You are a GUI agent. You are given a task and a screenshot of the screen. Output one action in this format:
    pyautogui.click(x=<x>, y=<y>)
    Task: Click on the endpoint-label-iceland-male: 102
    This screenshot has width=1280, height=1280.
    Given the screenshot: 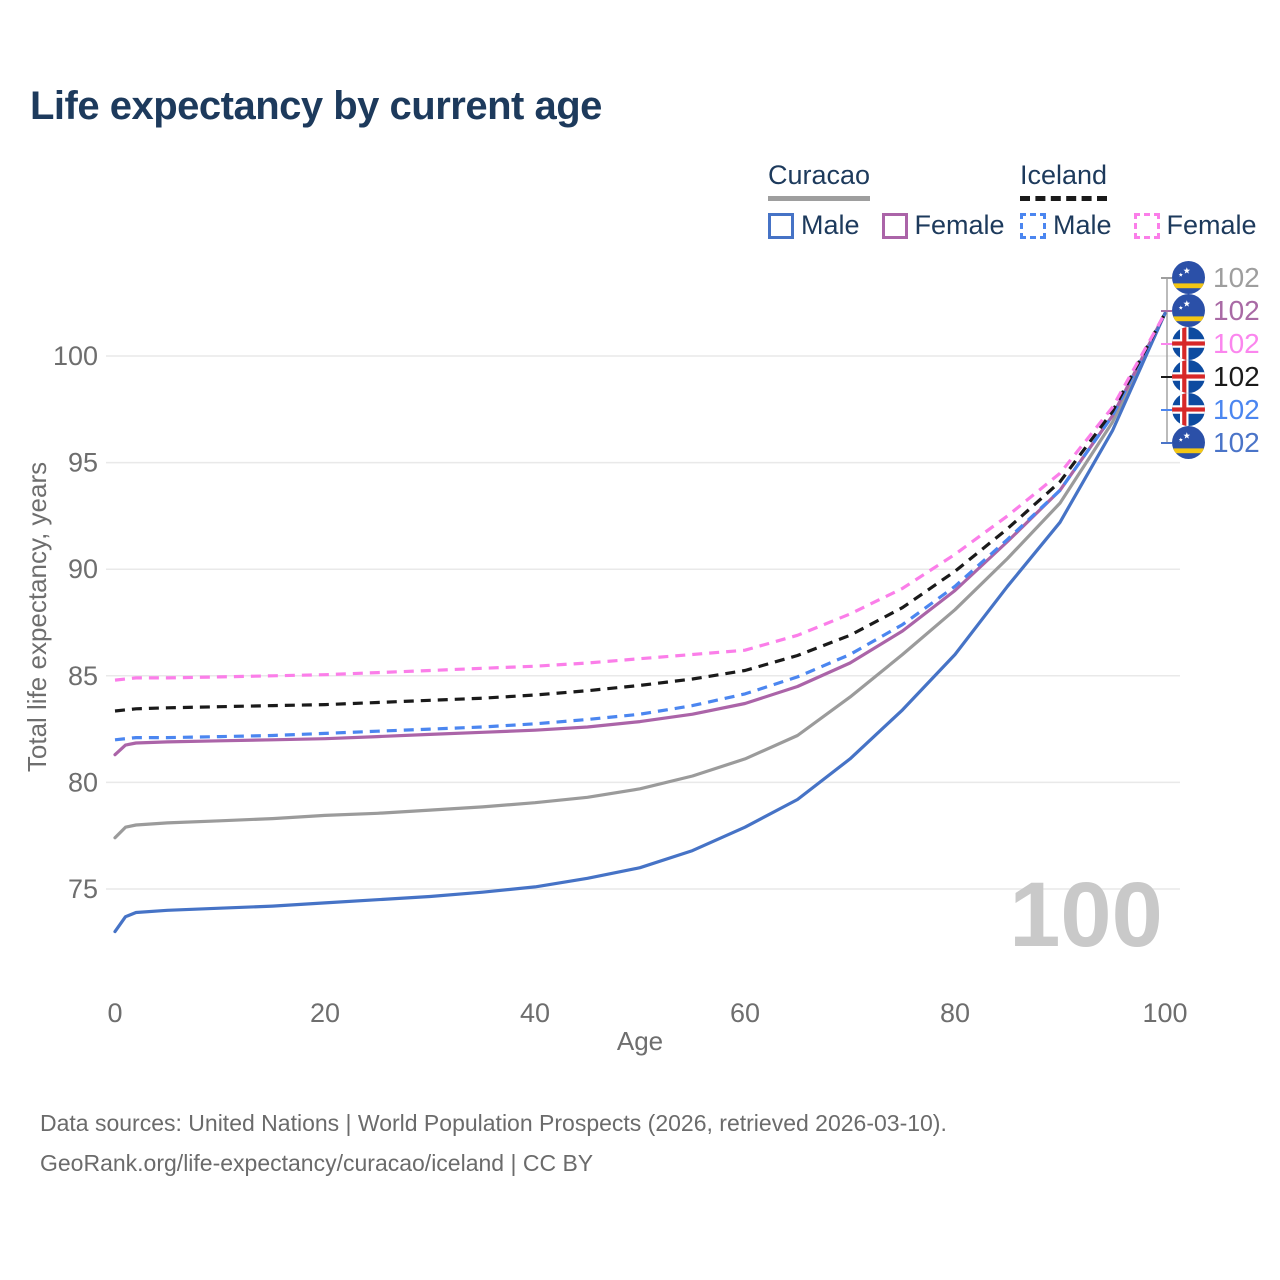 What is the action you would take?
    pyautogui.click(x=1216, y=409)
    